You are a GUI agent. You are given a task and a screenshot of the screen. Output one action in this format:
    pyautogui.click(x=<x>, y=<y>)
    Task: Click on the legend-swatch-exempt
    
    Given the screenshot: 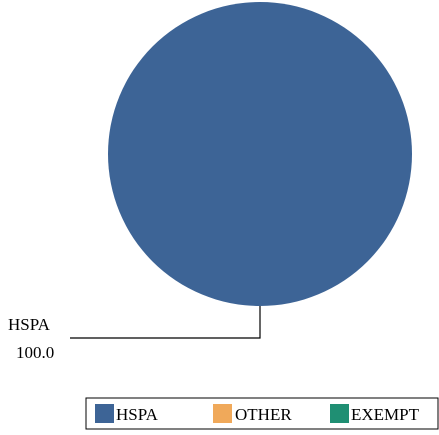 What is the action you would take?
    pyautogui.click(x=339, y=413)
    